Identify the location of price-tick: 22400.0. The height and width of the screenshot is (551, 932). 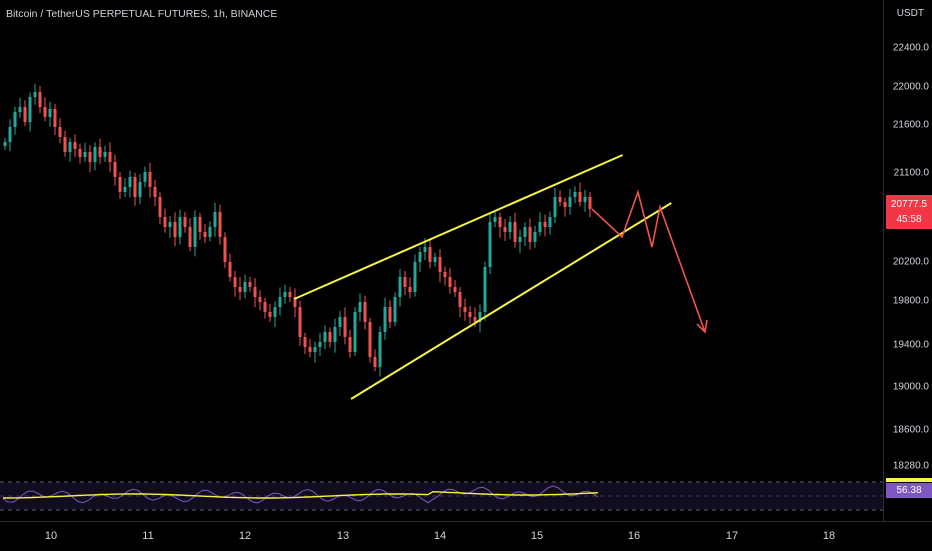
(910, 48).